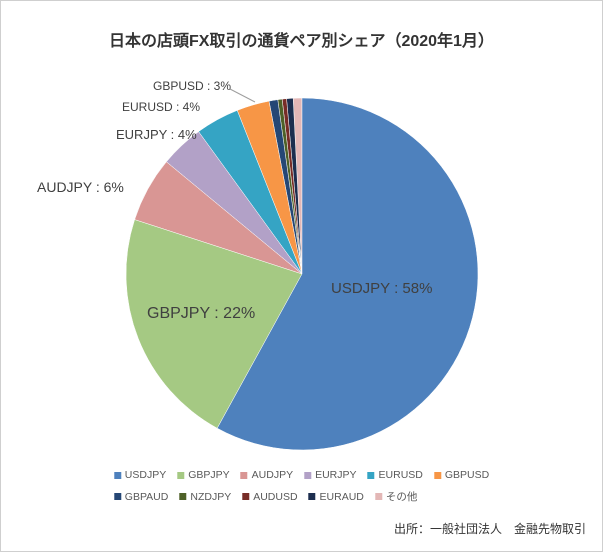 Image resolution: width=603 pixels, height=552 pixels. I want to click on legend-row: USDJPY GBPJPY AUDJPY EURJPY EURUSD GBPUSD, so click(301, 475).